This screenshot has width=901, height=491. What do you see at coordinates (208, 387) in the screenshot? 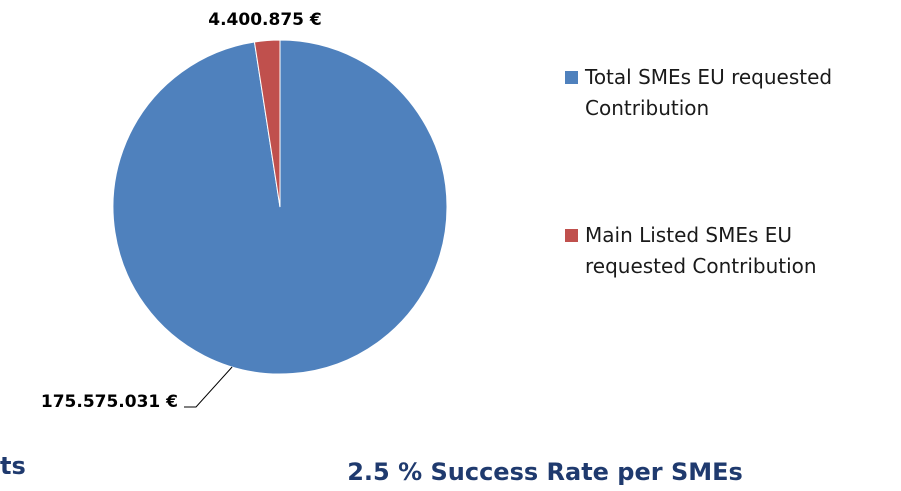
I see `leader-line` at bounding box center [208, 387].